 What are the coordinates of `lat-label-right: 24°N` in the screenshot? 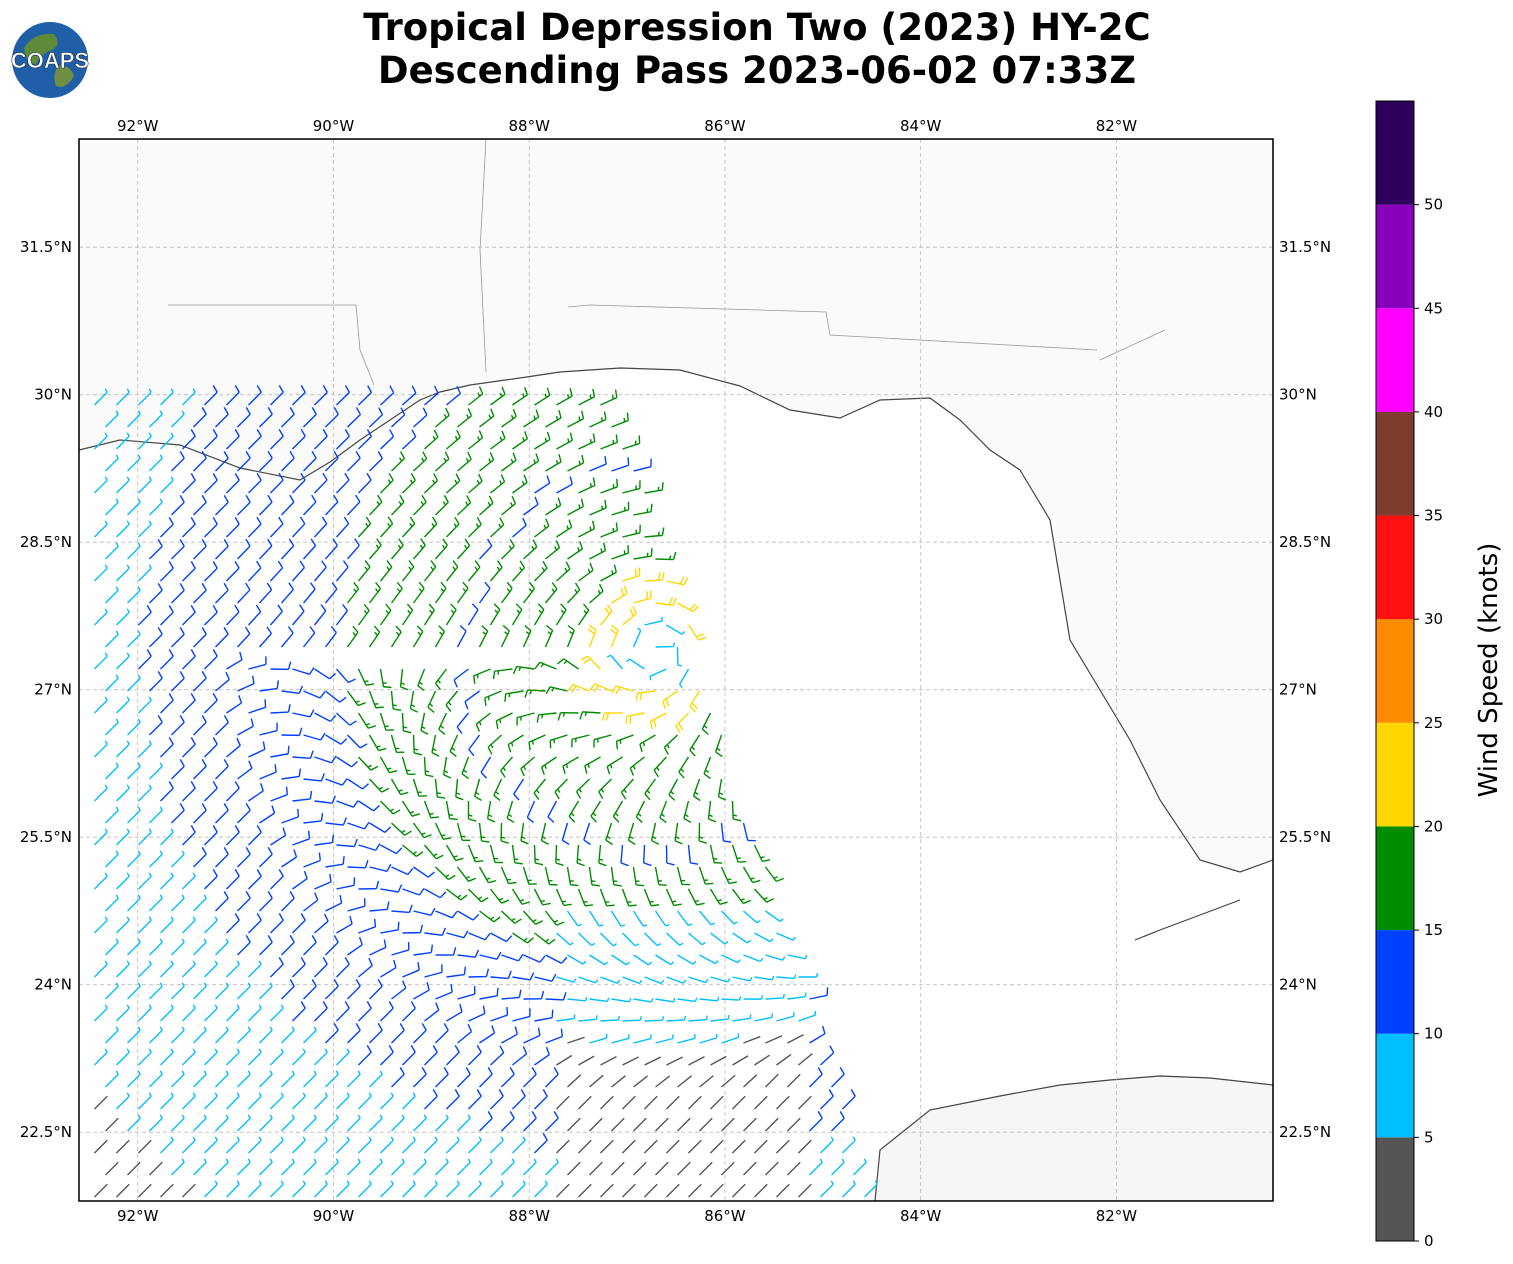 It's located at (1298, 985).